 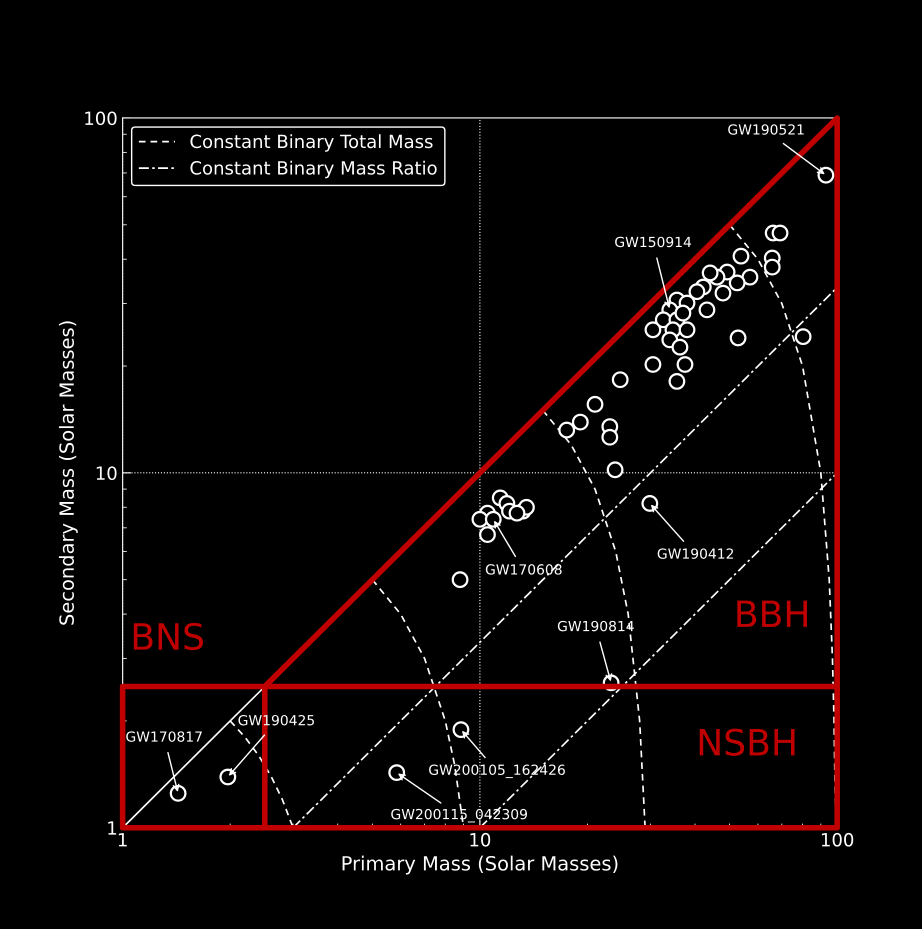 I want to click on y-tick-label: 100, so click(x=101, y=118).